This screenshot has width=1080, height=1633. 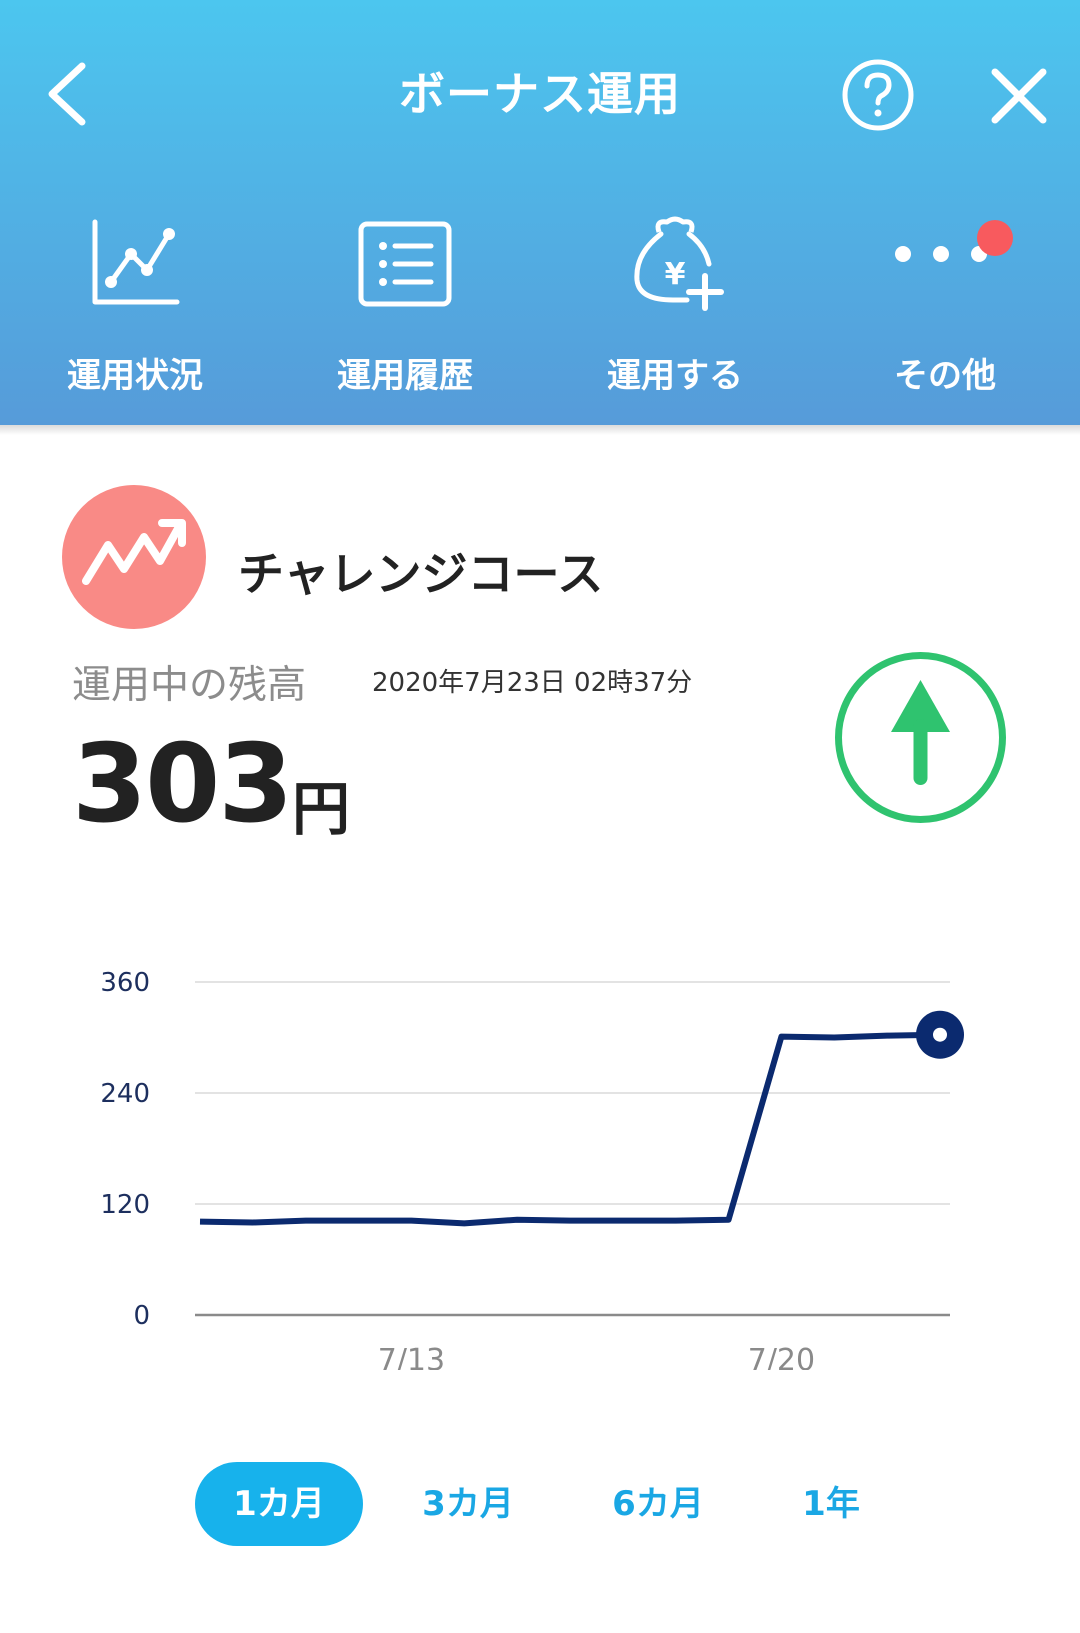 I want to click on balance-unit: 円, so click(x=321, y=809).